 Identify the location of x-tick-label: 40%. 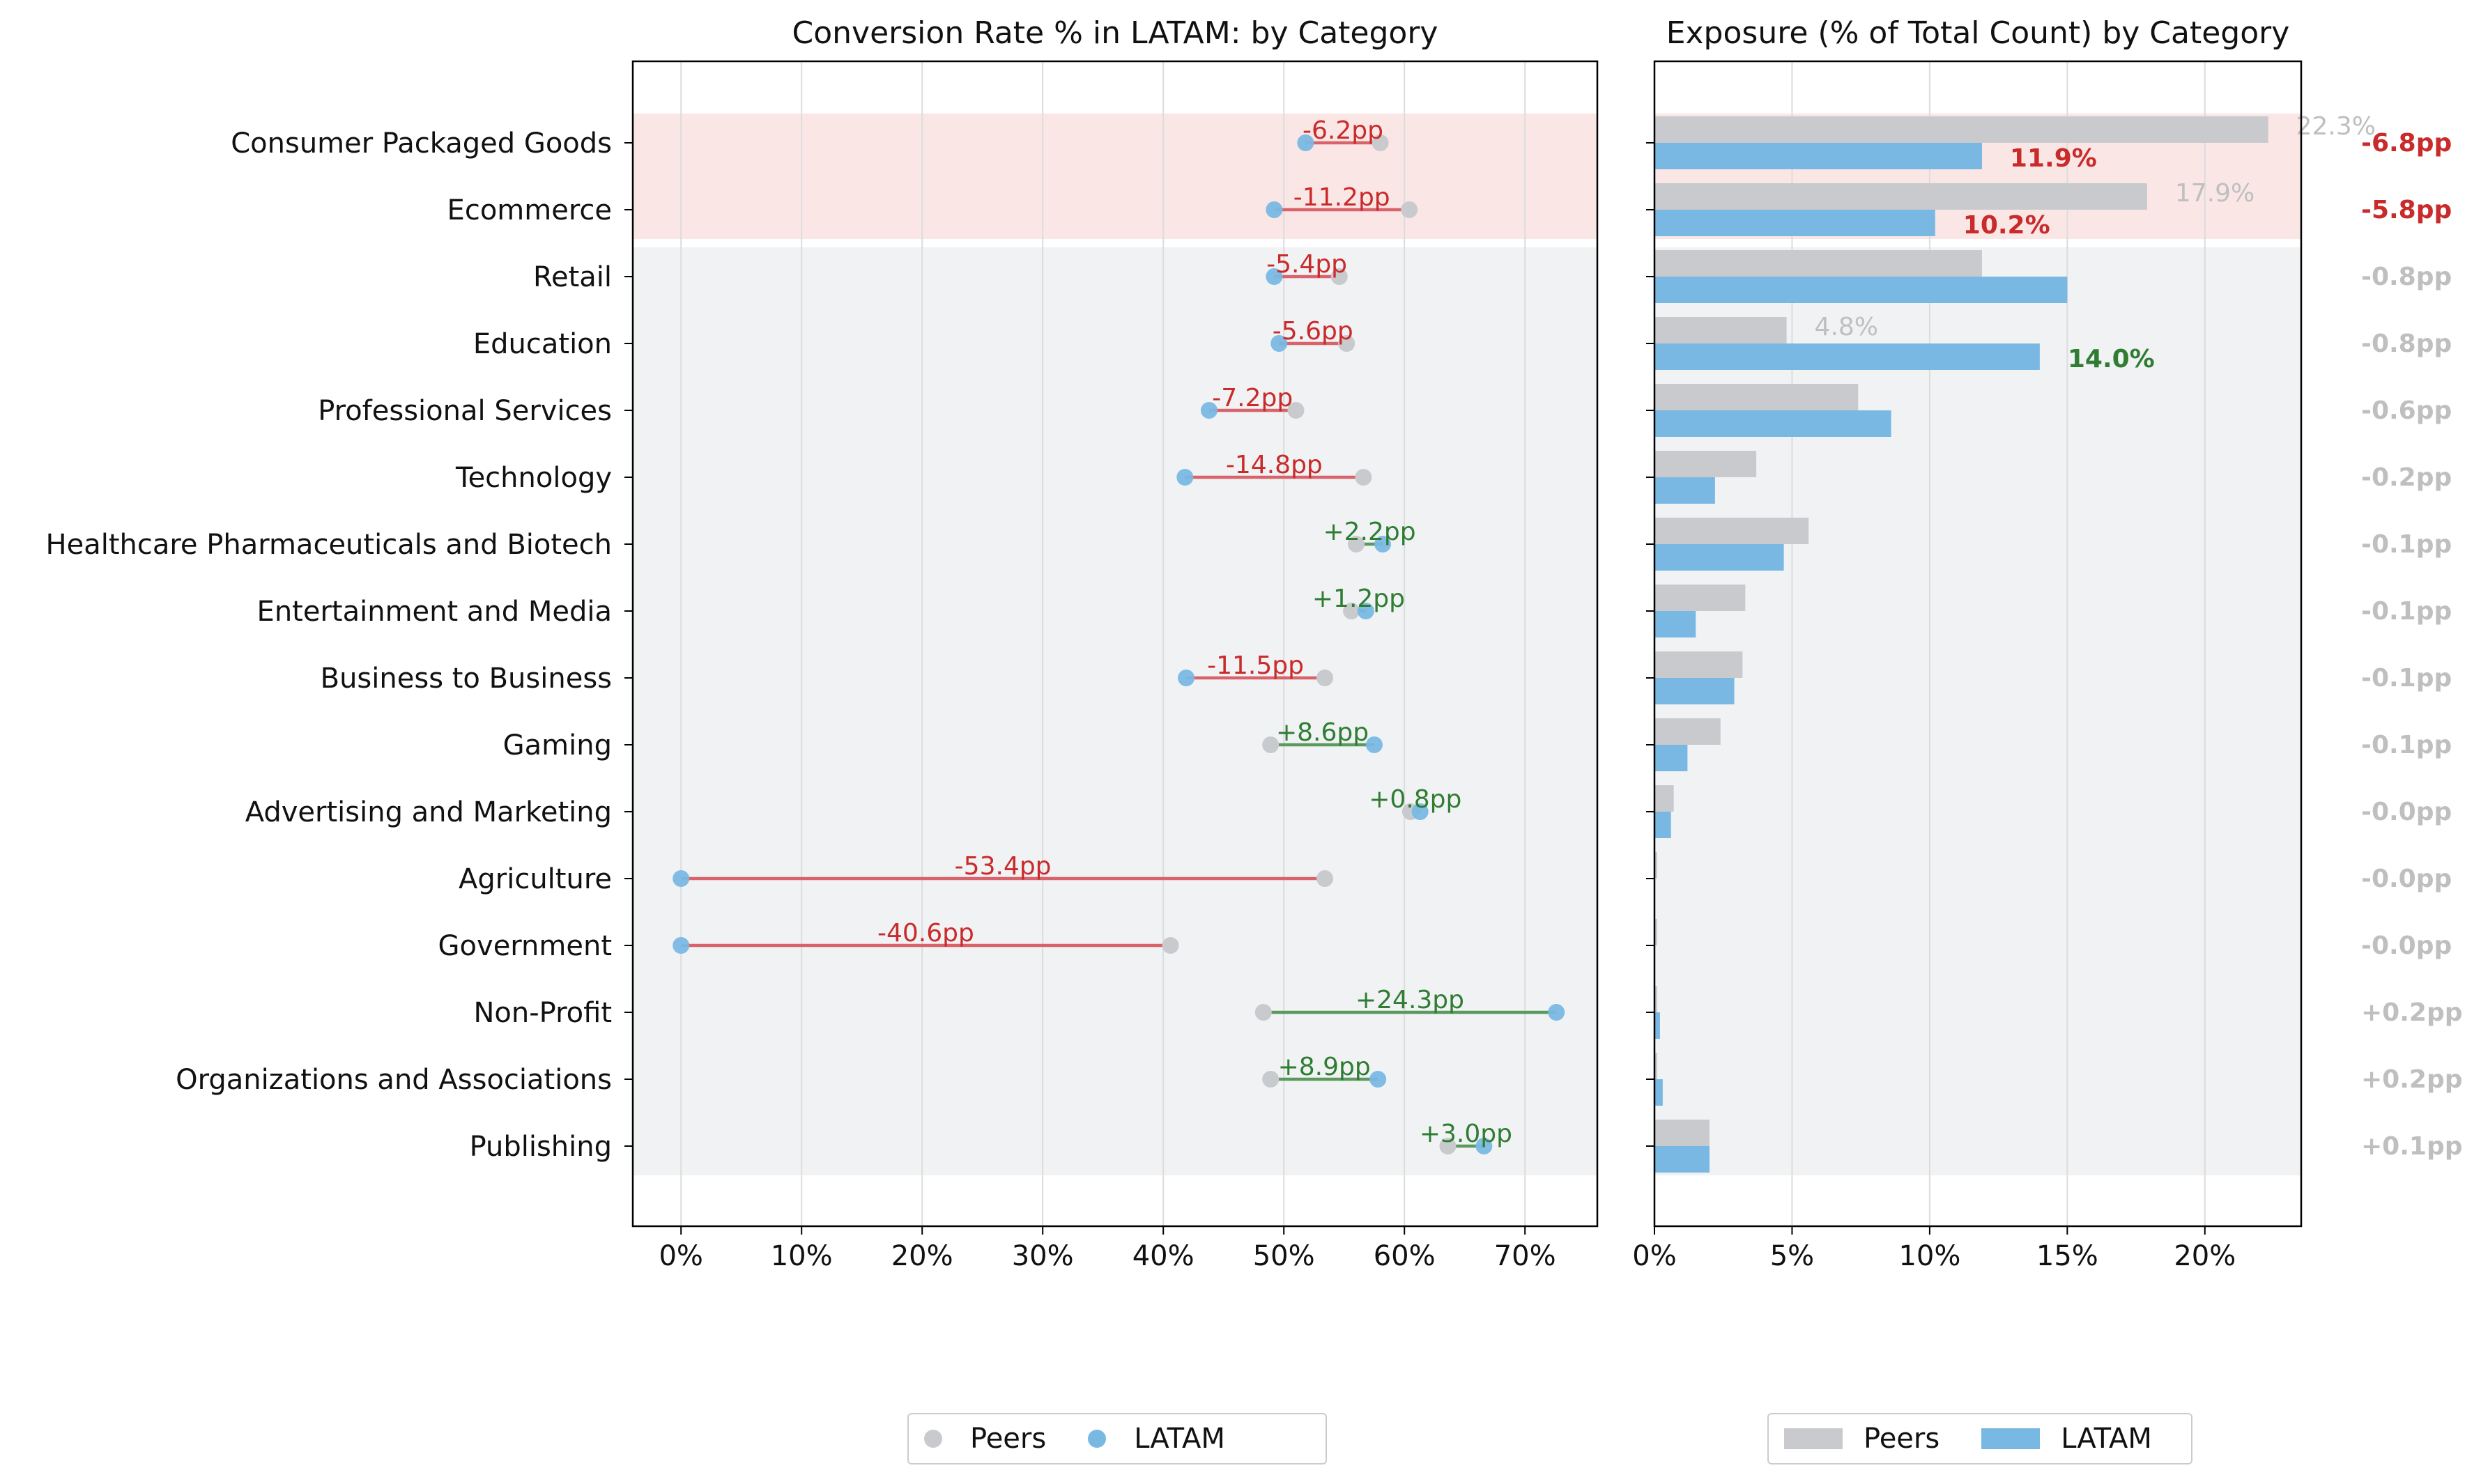
(1164, 1256).